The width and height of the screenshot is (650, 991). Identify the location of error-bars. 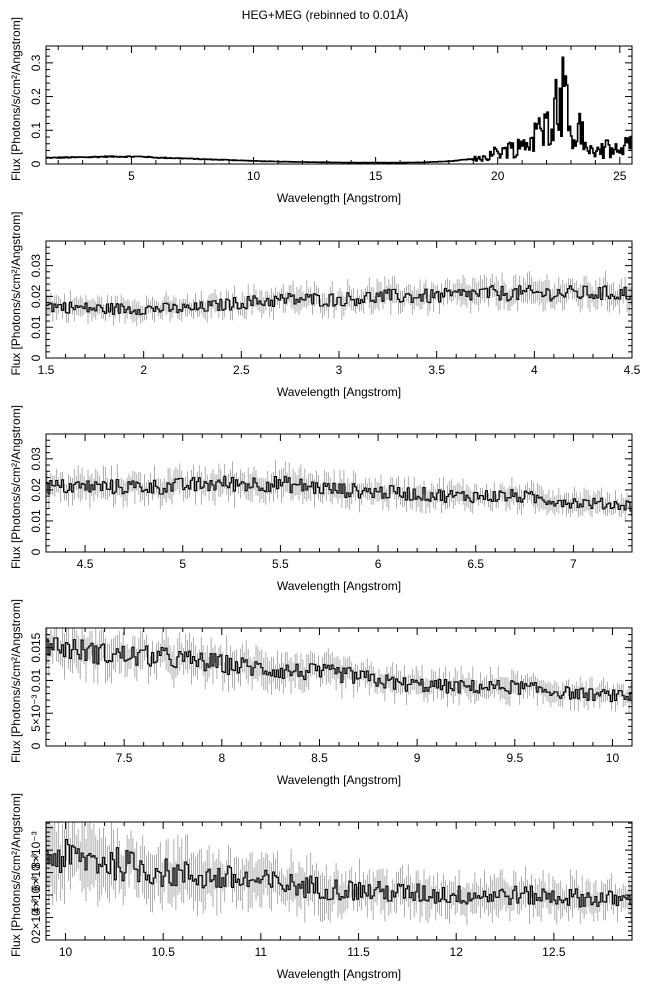
(339, 298).